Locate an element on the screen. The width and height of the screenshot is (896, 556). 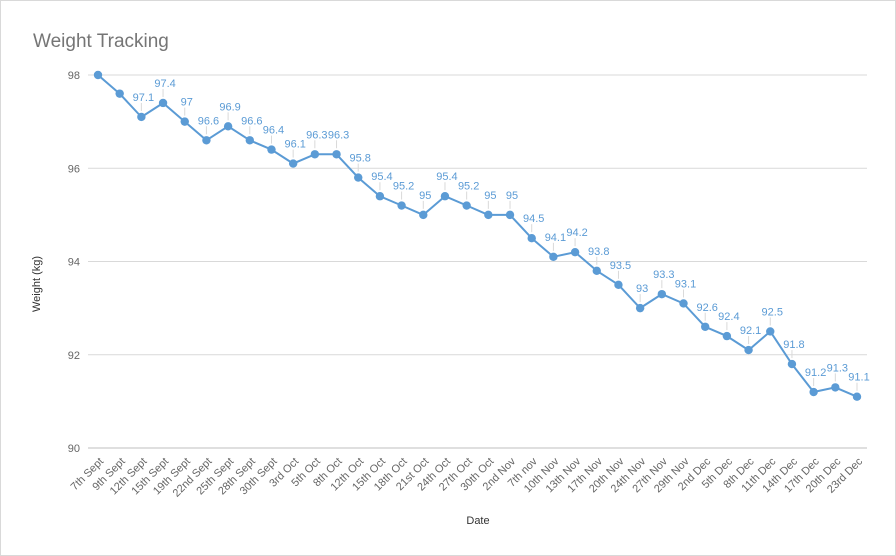
data-label: 93.1 is located at coordinates (685, 284).